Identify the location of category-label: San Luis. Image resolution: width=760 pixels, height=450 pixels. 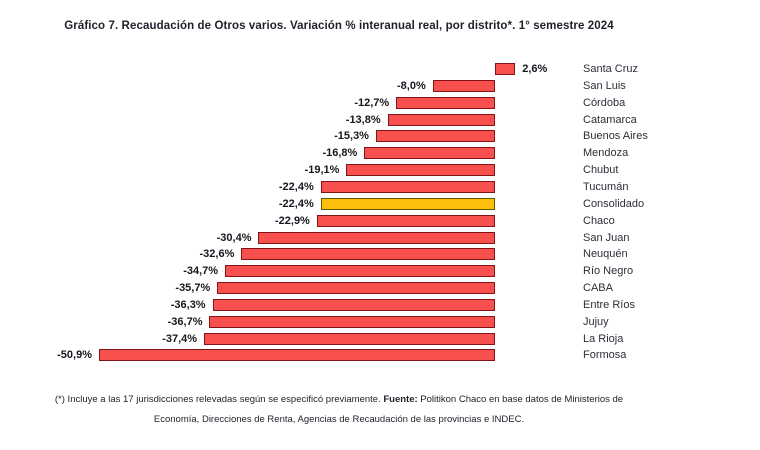
(604, 85).